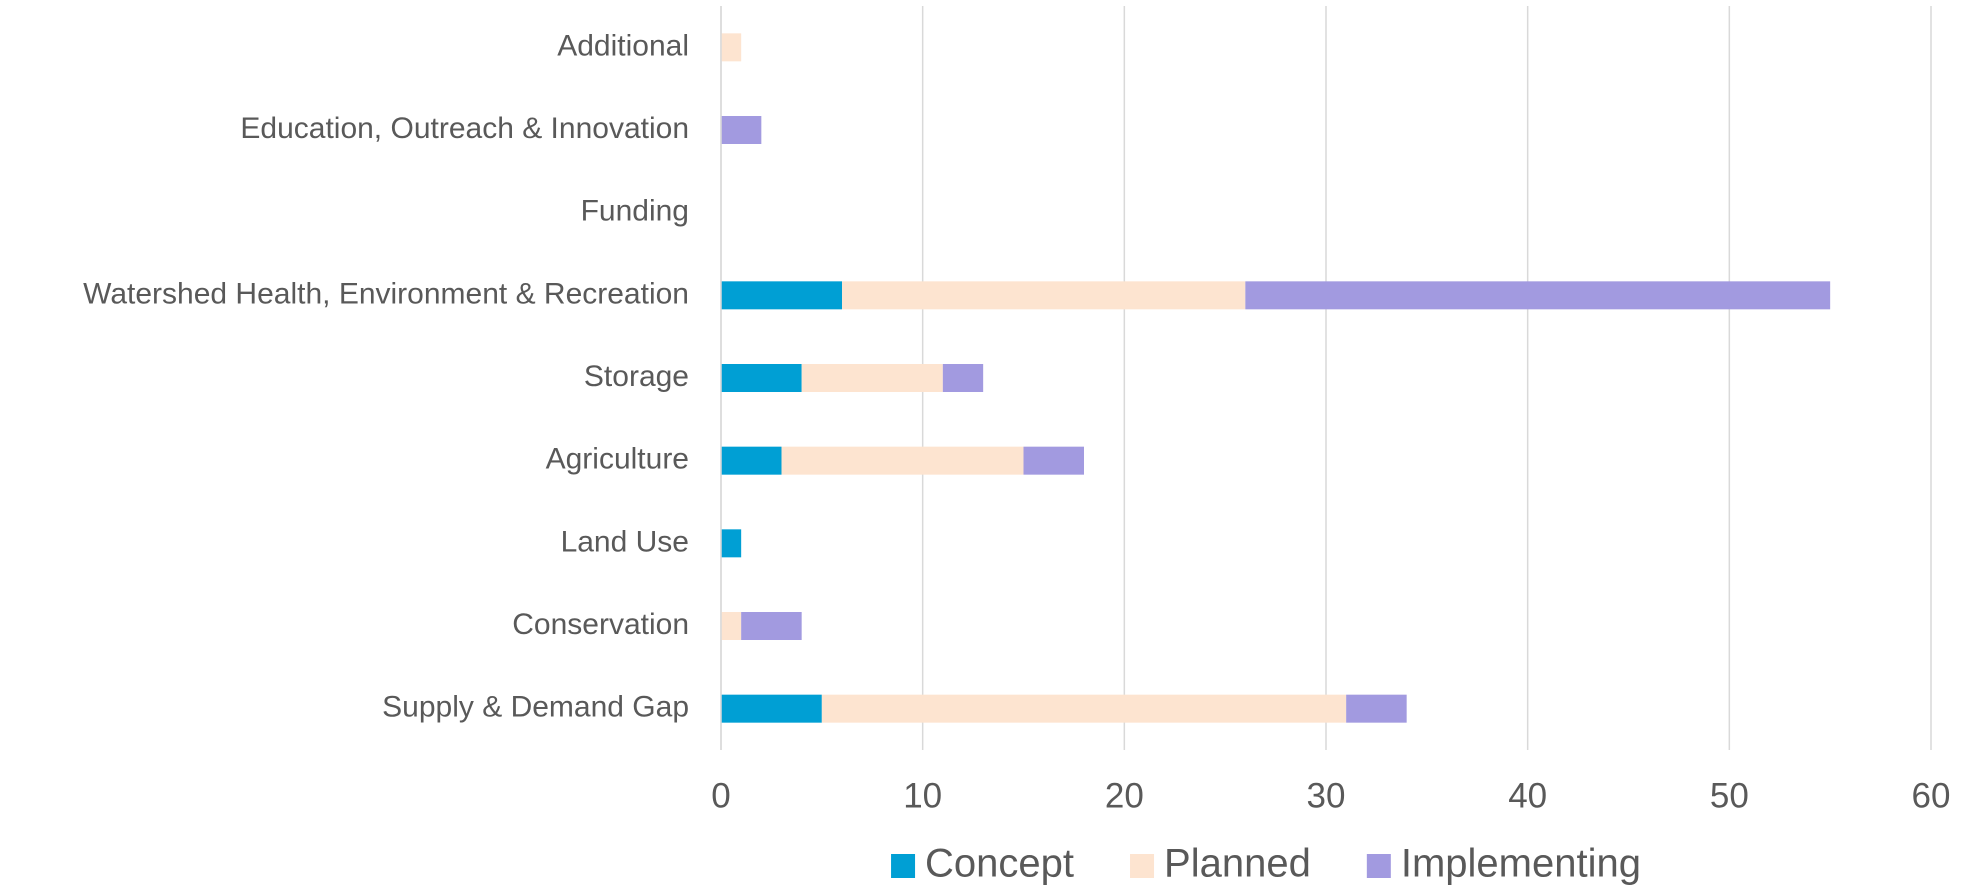 Image resolution: width=1969 pixels, height=885 pixels. Describe the element at coordinates (617, 459) in the screenshot. I see `y-tick-label: Agriculture` at that location.